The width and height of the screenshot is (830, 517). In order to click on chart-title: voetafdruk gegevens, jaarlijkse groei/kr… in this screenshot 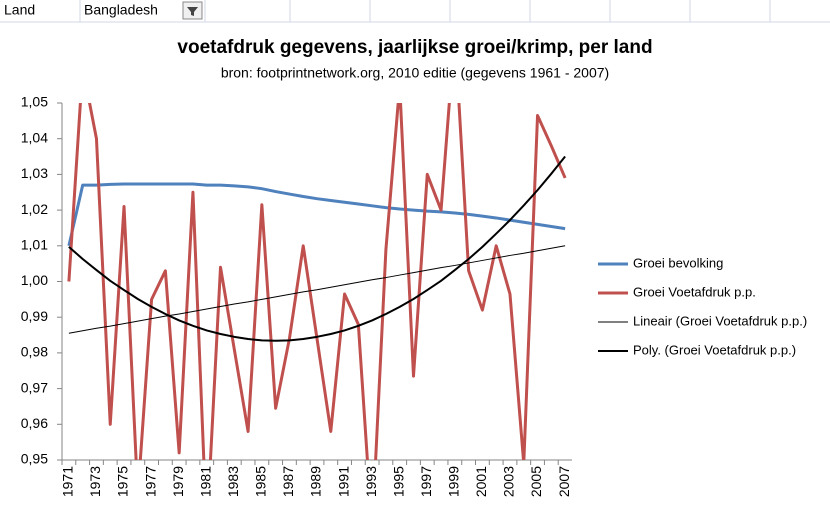, I will do `click(414, 47)`.